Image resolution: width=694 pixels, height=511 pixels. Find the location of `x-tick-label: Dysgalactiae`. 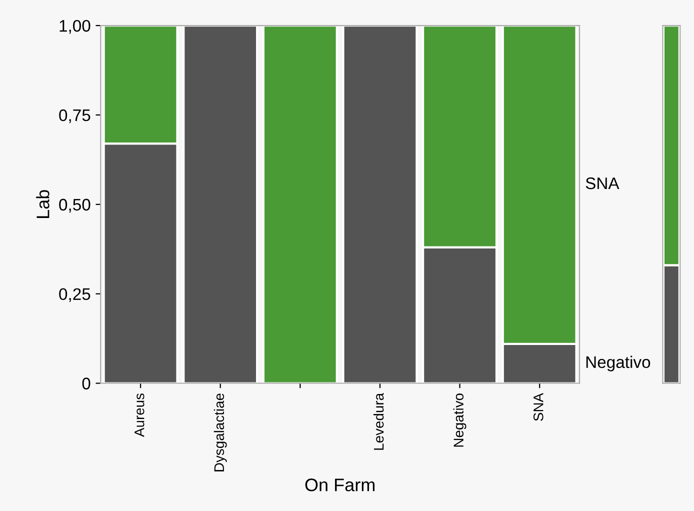

x-tick-label: Dysgalactiae is located at coordinates (220, 433).